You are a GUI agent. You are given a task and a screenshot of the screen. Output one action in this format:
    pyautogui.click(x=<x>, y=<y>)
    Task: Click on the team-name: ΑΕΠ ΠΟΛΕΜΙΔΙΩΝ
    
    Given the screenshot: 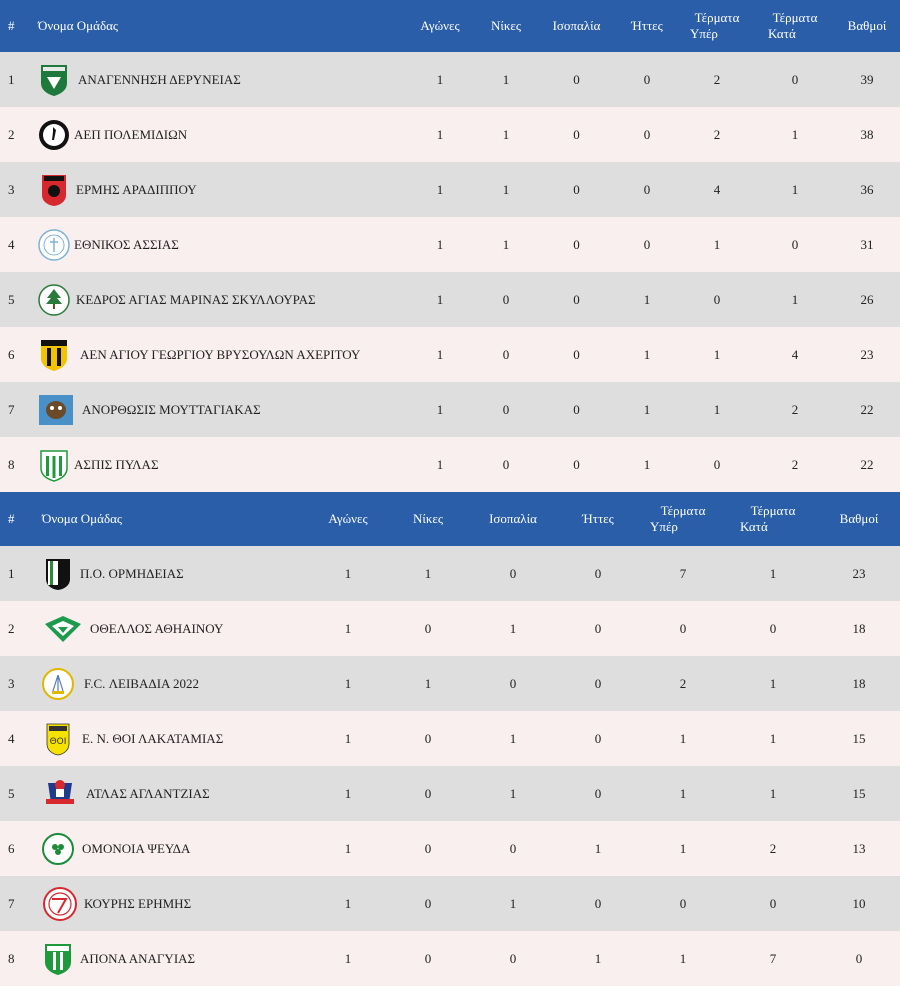 What is the action you would take?
    pyautogui.click(x=131, y=134)
    